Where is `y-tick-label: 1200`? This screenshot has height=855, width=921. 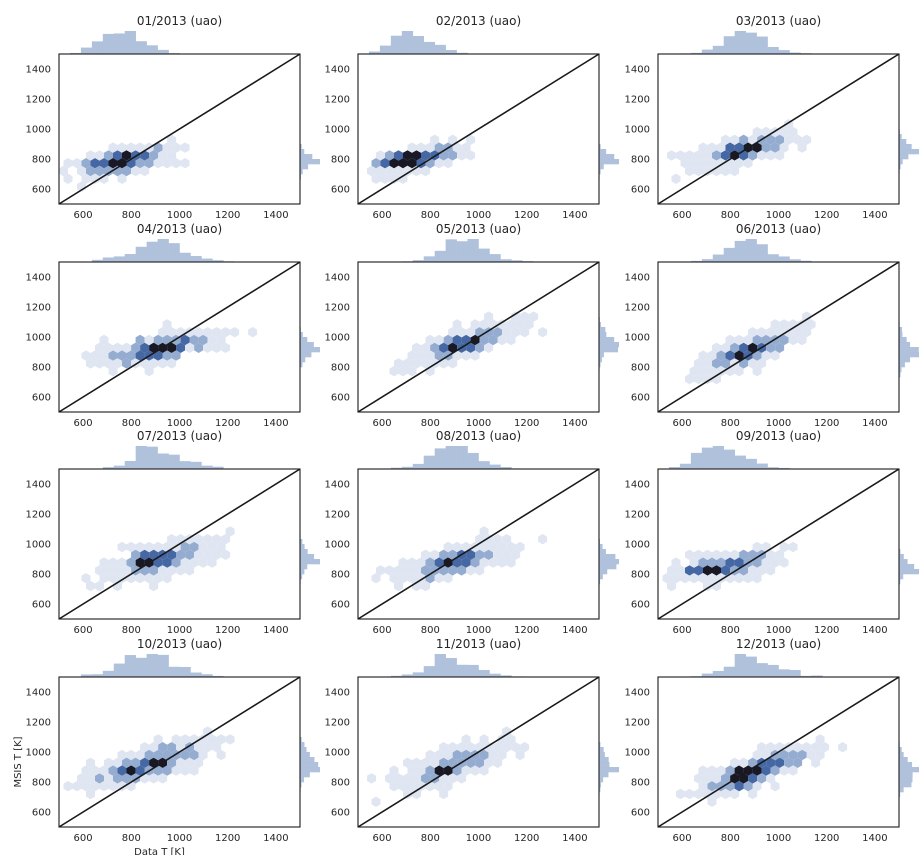
y-tick-label: 1200 is located at coordinates (637, 723).